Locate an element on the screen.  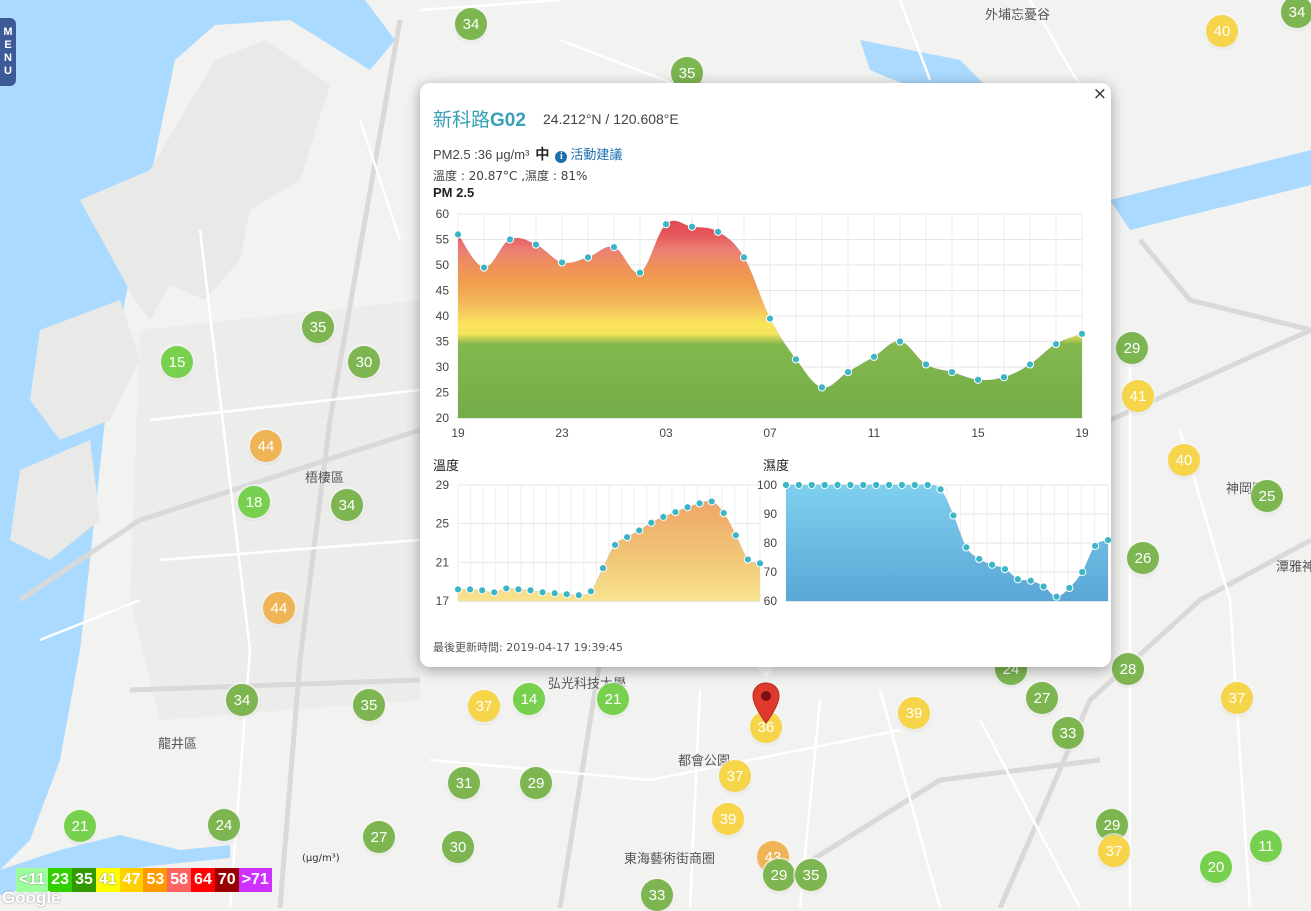
station-marker: 24 is located at coordinates (224, 825).